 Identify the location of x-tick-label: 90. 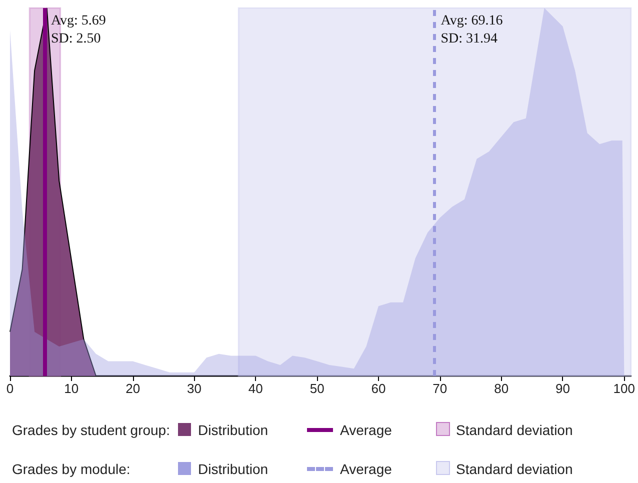
(563, 388).